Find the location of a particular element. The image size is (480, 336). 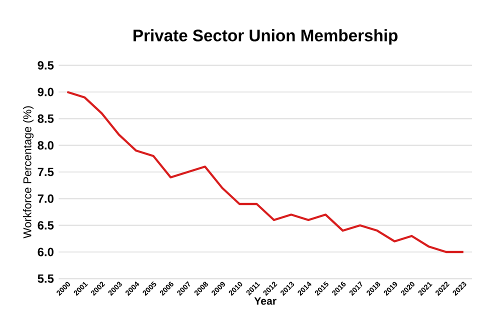

y-tick-label: 9.5 is located at coordinates (46, 65).